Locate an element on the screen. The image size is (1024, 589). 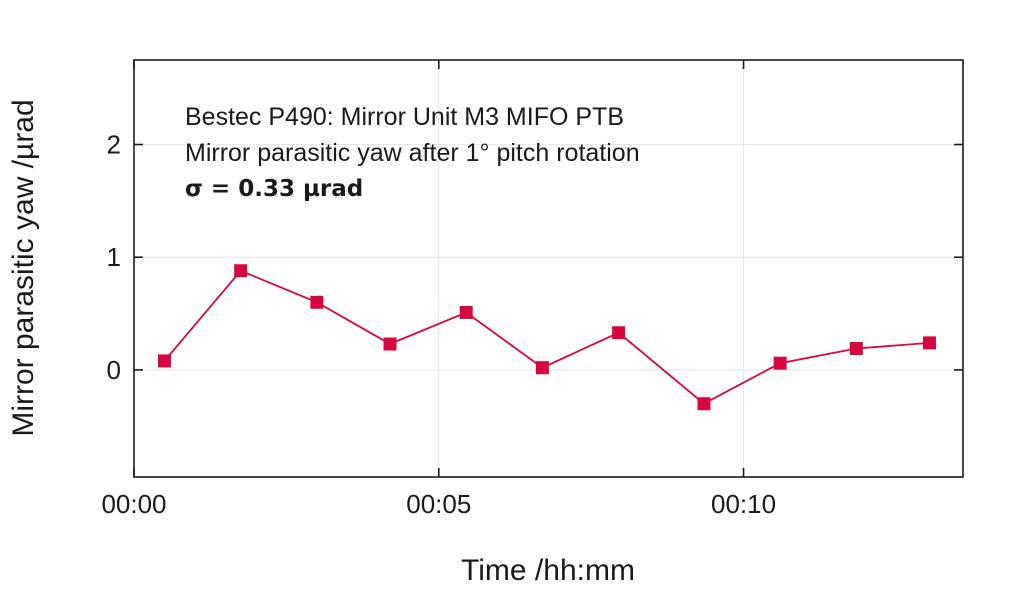
y-tick-label: 2 is located at coordinates (114, 145).